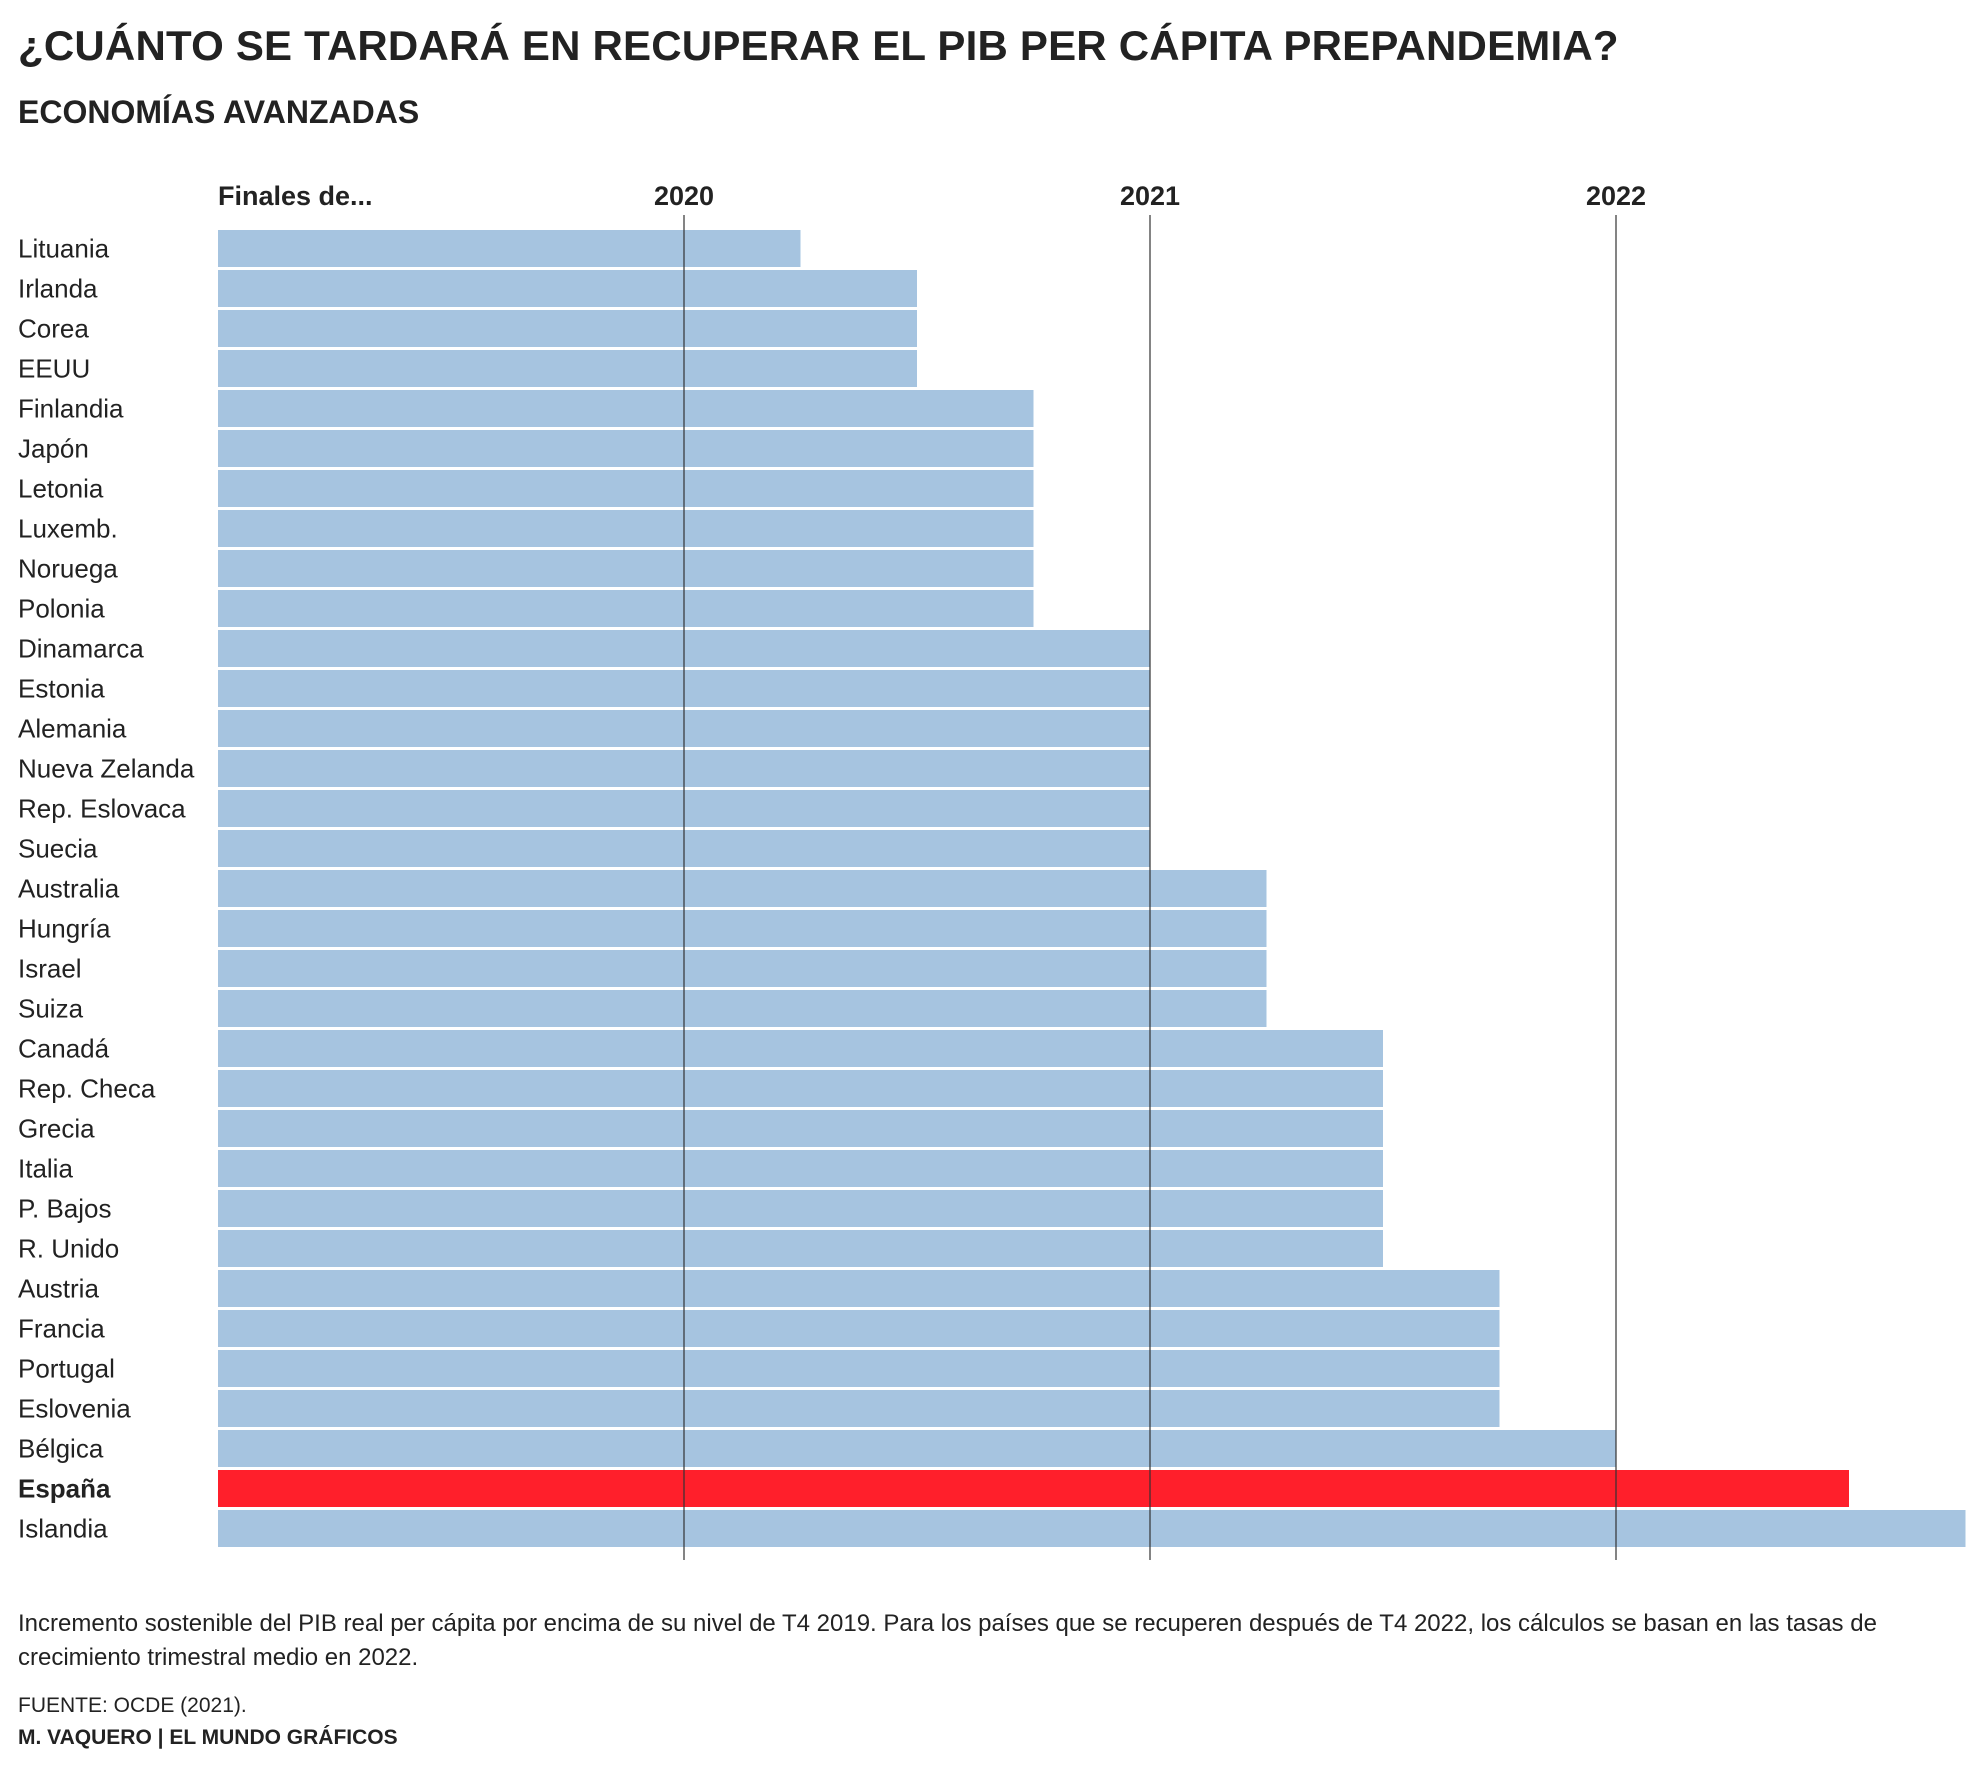 The width and height of the screenshot is (1978, 1792). Describe the element at coordinates (64, 249) in the screenshot. I see `category-label: Lituania` at that location.